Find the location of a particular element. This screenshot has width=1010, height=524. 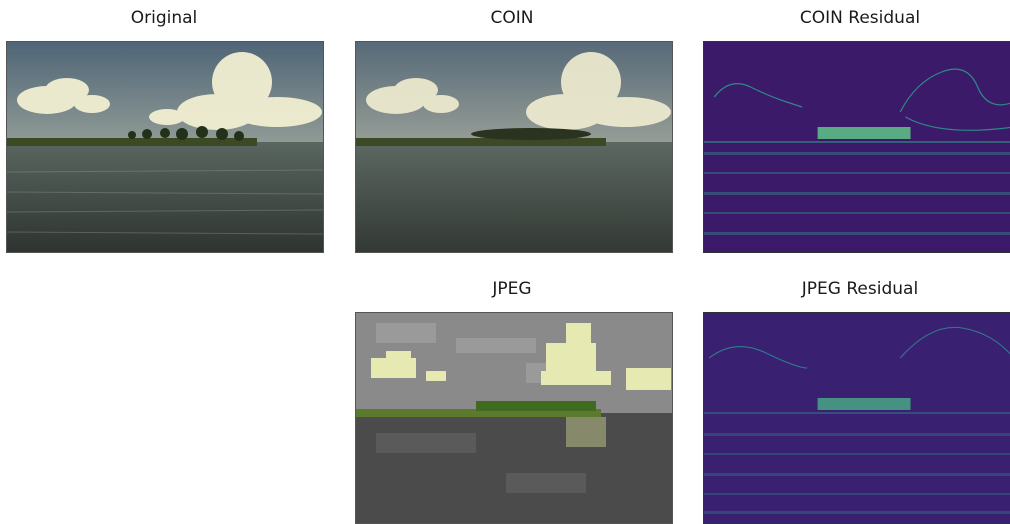

coin-residual-image is located at coordinates (856, 147).